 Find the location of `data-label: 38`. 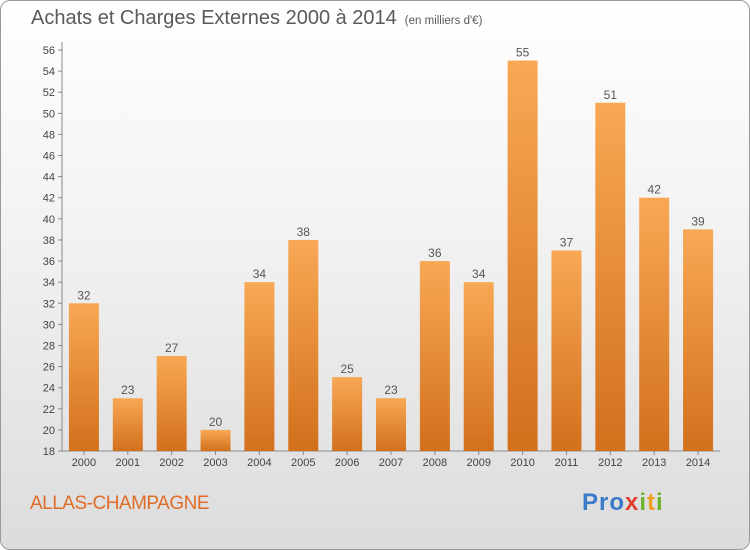

data-label: 38 is located at coordinates (304, 232).